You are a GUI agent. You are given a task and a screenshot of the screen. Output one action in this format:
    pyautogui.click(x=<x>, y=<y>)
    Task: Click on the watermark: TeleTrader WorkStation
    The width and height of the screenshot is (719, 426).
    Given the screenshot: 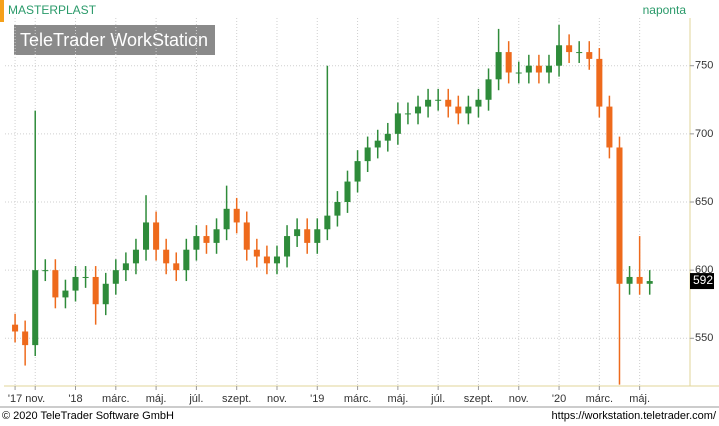 What is the action you would take?
    pyautogui.click(x=114, y=40)
    